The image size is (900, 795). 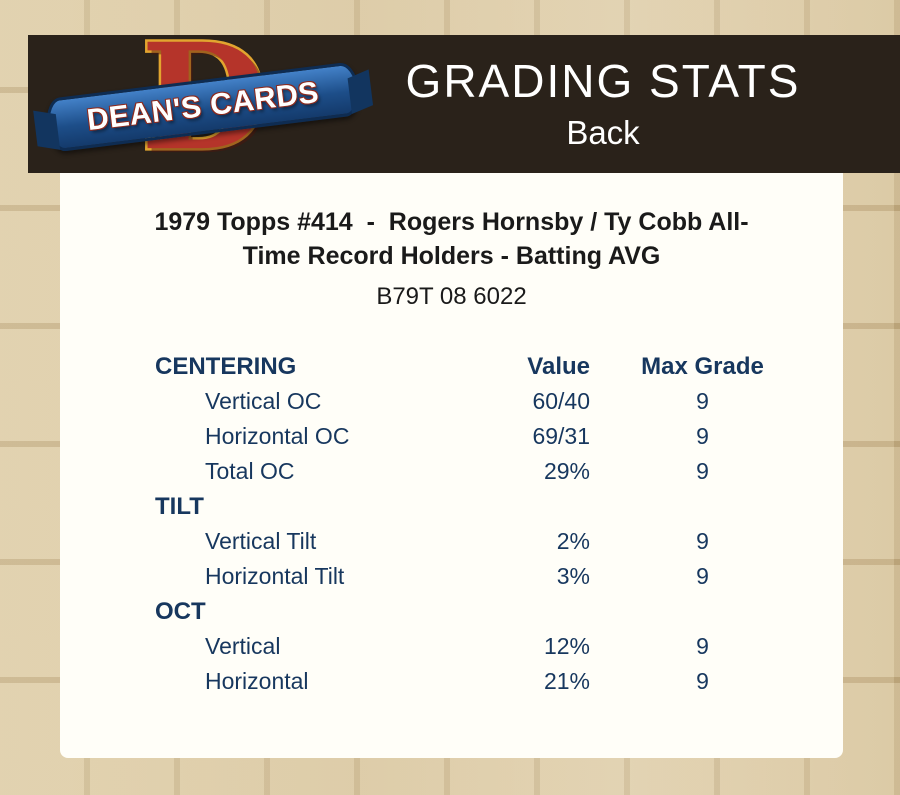 What do you see at coordinates (226, 366) in the screenshot?
I see `column-header-centering: CENTERING` at bounding box center [226, 366].